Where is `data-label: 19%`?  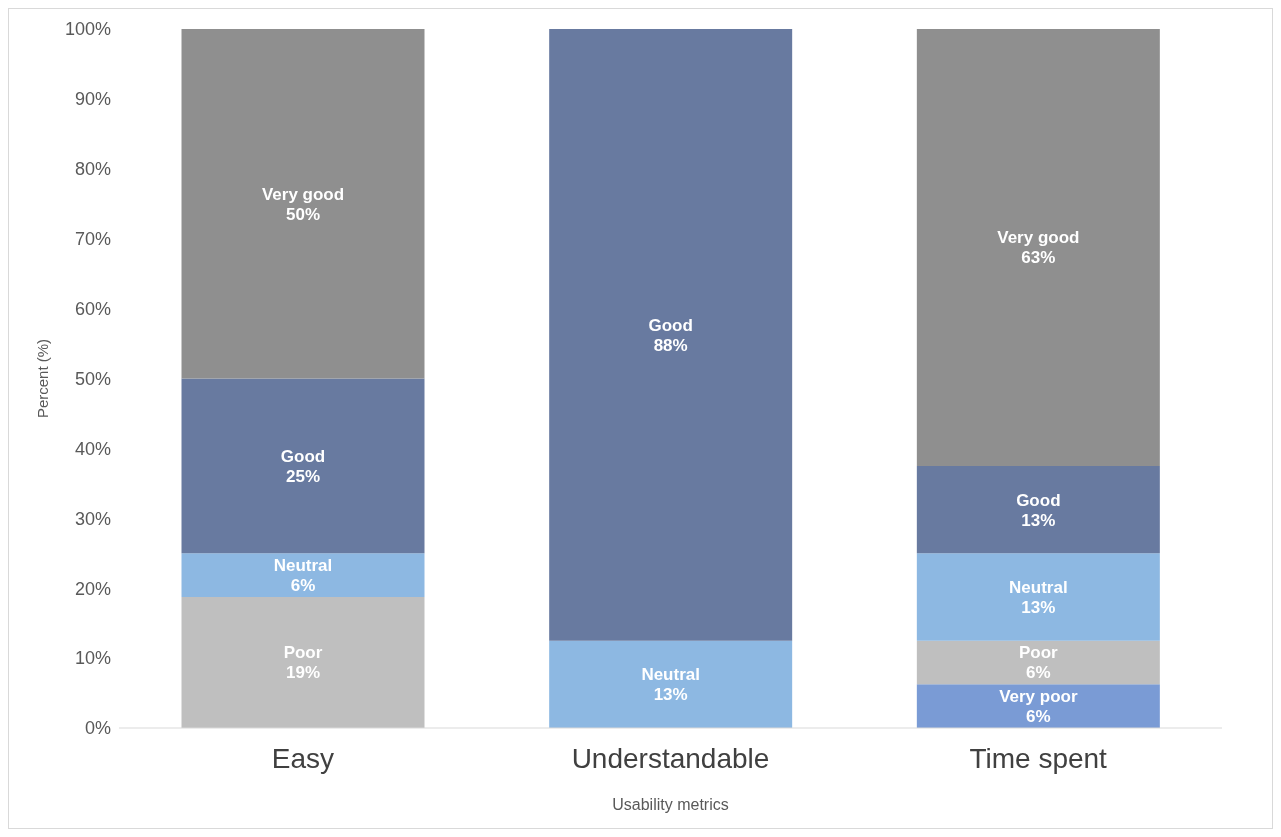 data-label: 19% is located at coordinates (303, 673).